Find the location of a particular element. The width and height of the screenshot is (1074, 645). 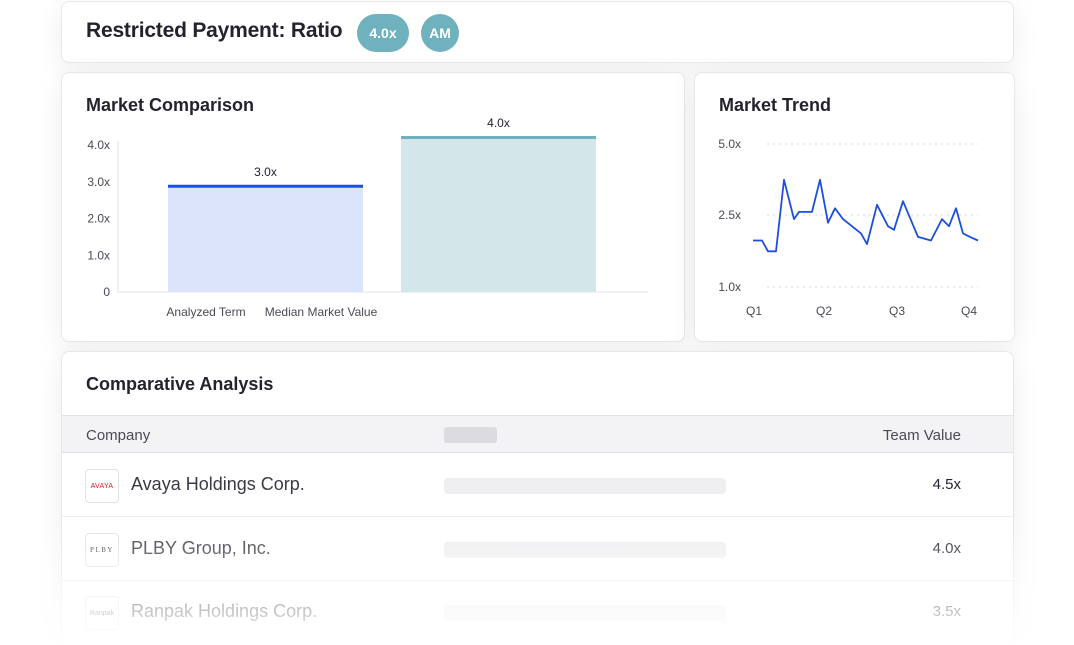

company-logo: PLBY is located at coordinates (102, 550).